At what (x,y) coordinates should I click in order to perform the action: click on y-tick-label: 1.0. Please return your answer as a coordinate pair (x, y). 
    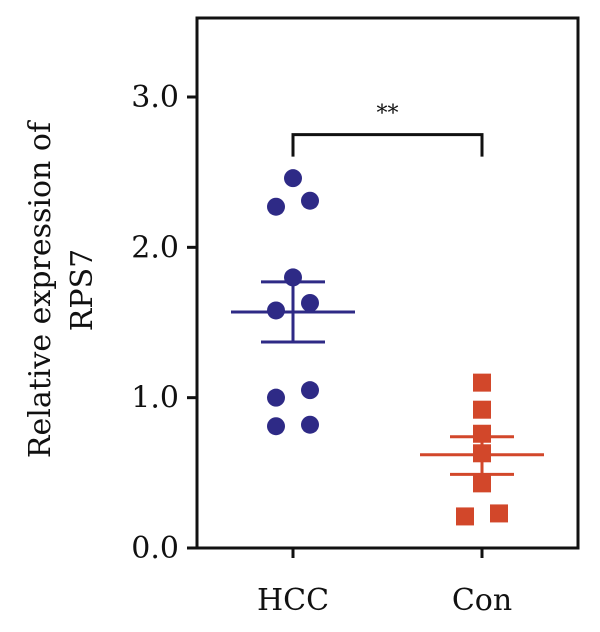
    Looking at the image, I should click on (155, 398).